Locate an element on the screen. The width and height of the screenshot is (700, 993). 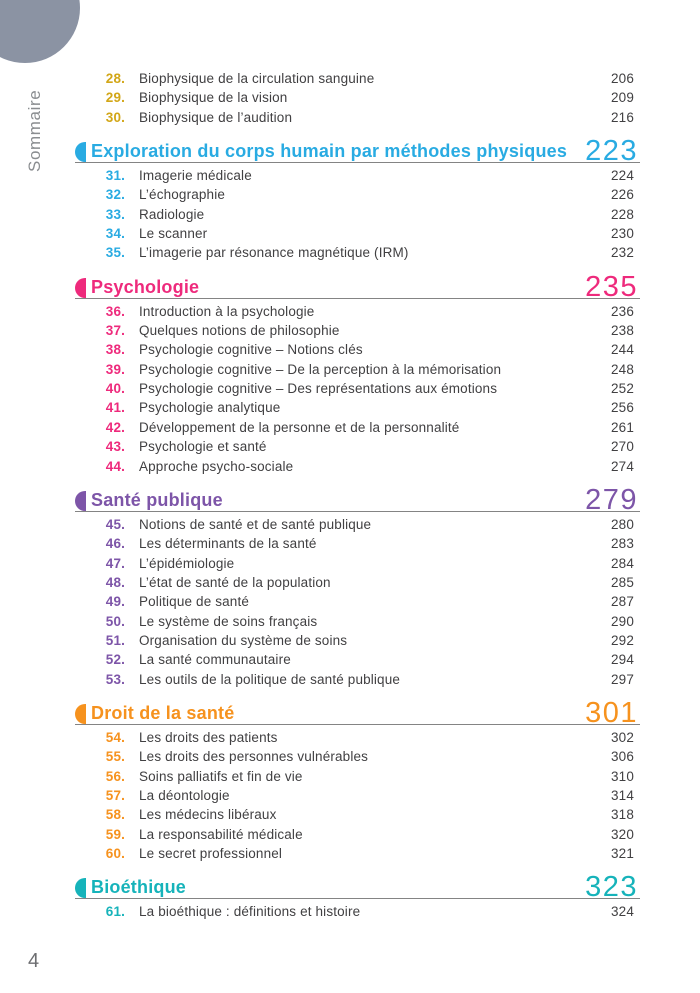
entry-number: 60. is located at coordinates (115, 853).